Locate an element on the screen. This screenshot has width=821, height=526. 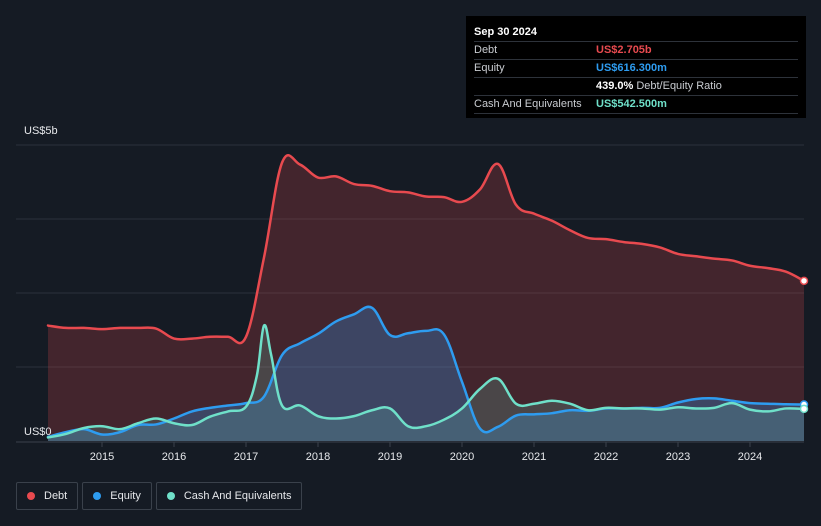
tooltip-row-cash: Cash And Equivalents US$542.500m is located at coordinates (636, 104).